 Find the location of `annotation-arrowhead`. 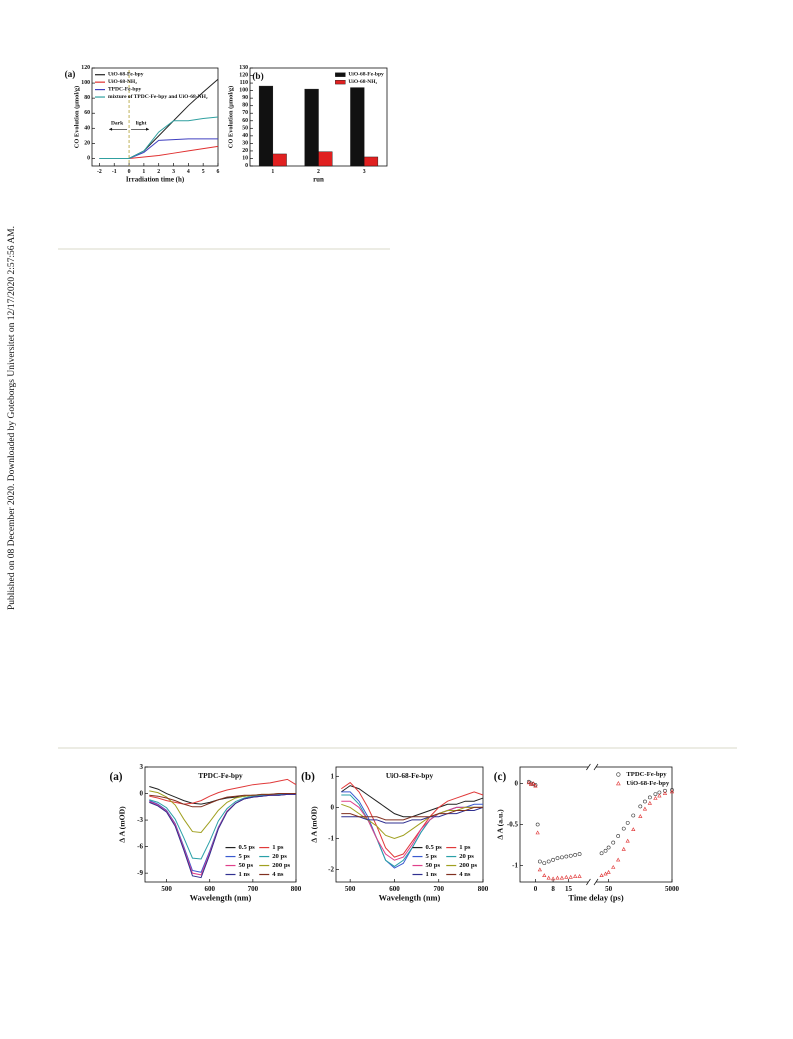

annotation-arrowhead is located at coordinates (148, 129).